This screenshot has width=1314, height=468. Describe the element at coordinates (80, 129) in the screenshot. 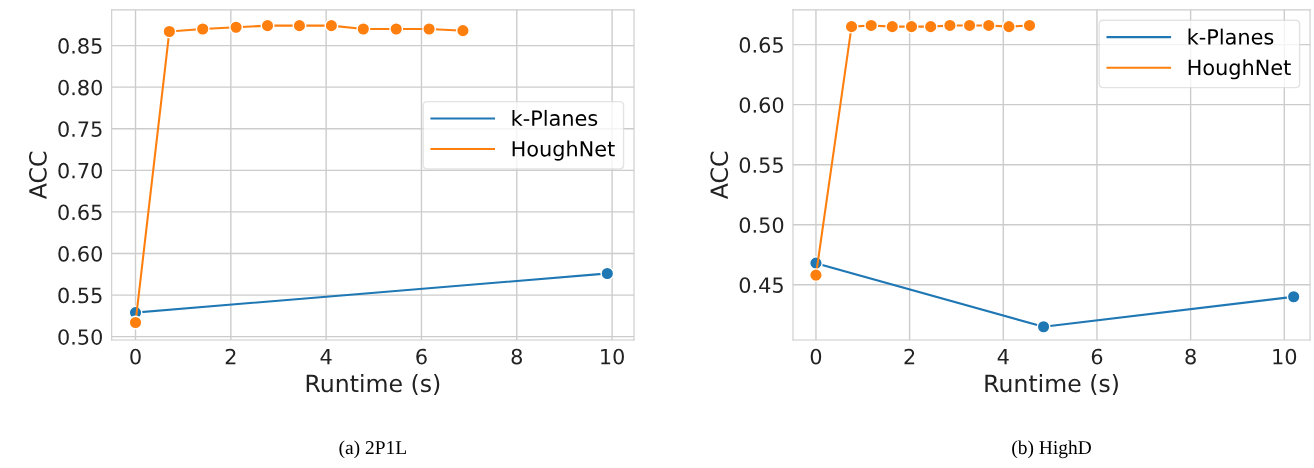

I see `y-tick-label: 0.75` at that location.